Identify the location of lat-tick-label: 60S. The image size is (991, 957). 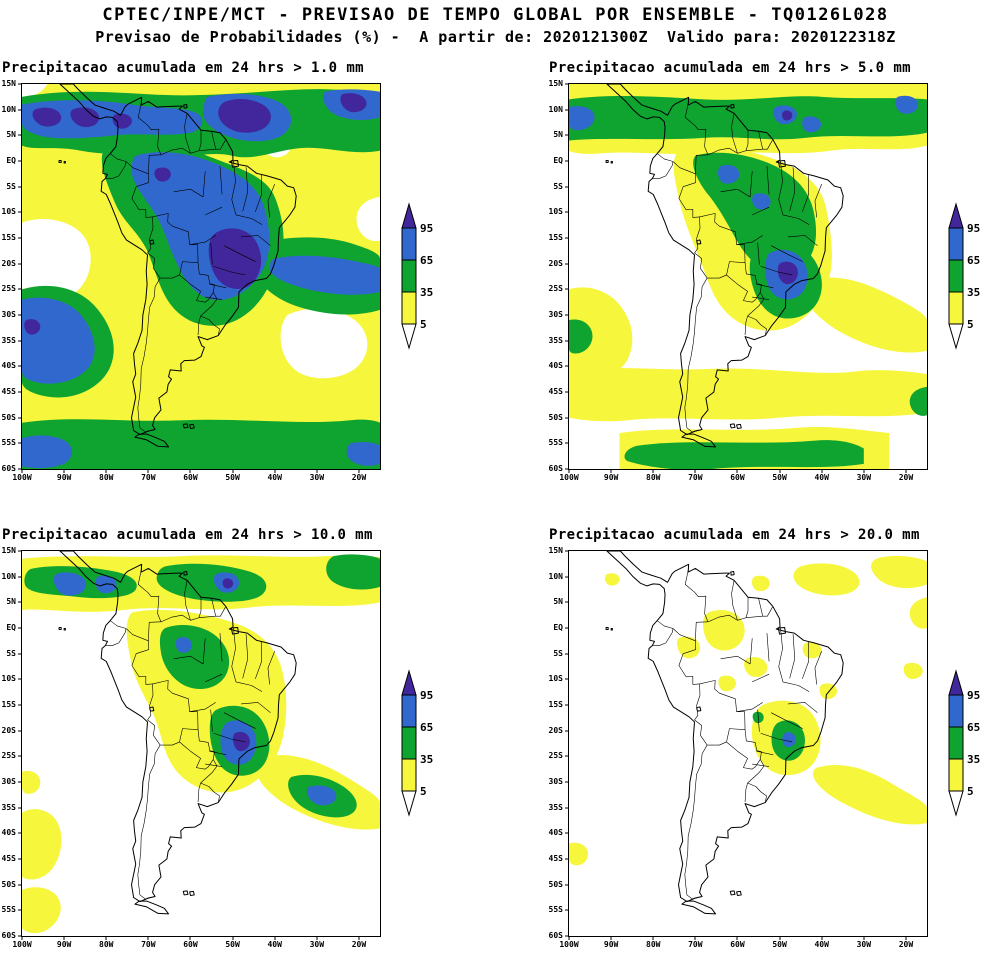
(555, 468).